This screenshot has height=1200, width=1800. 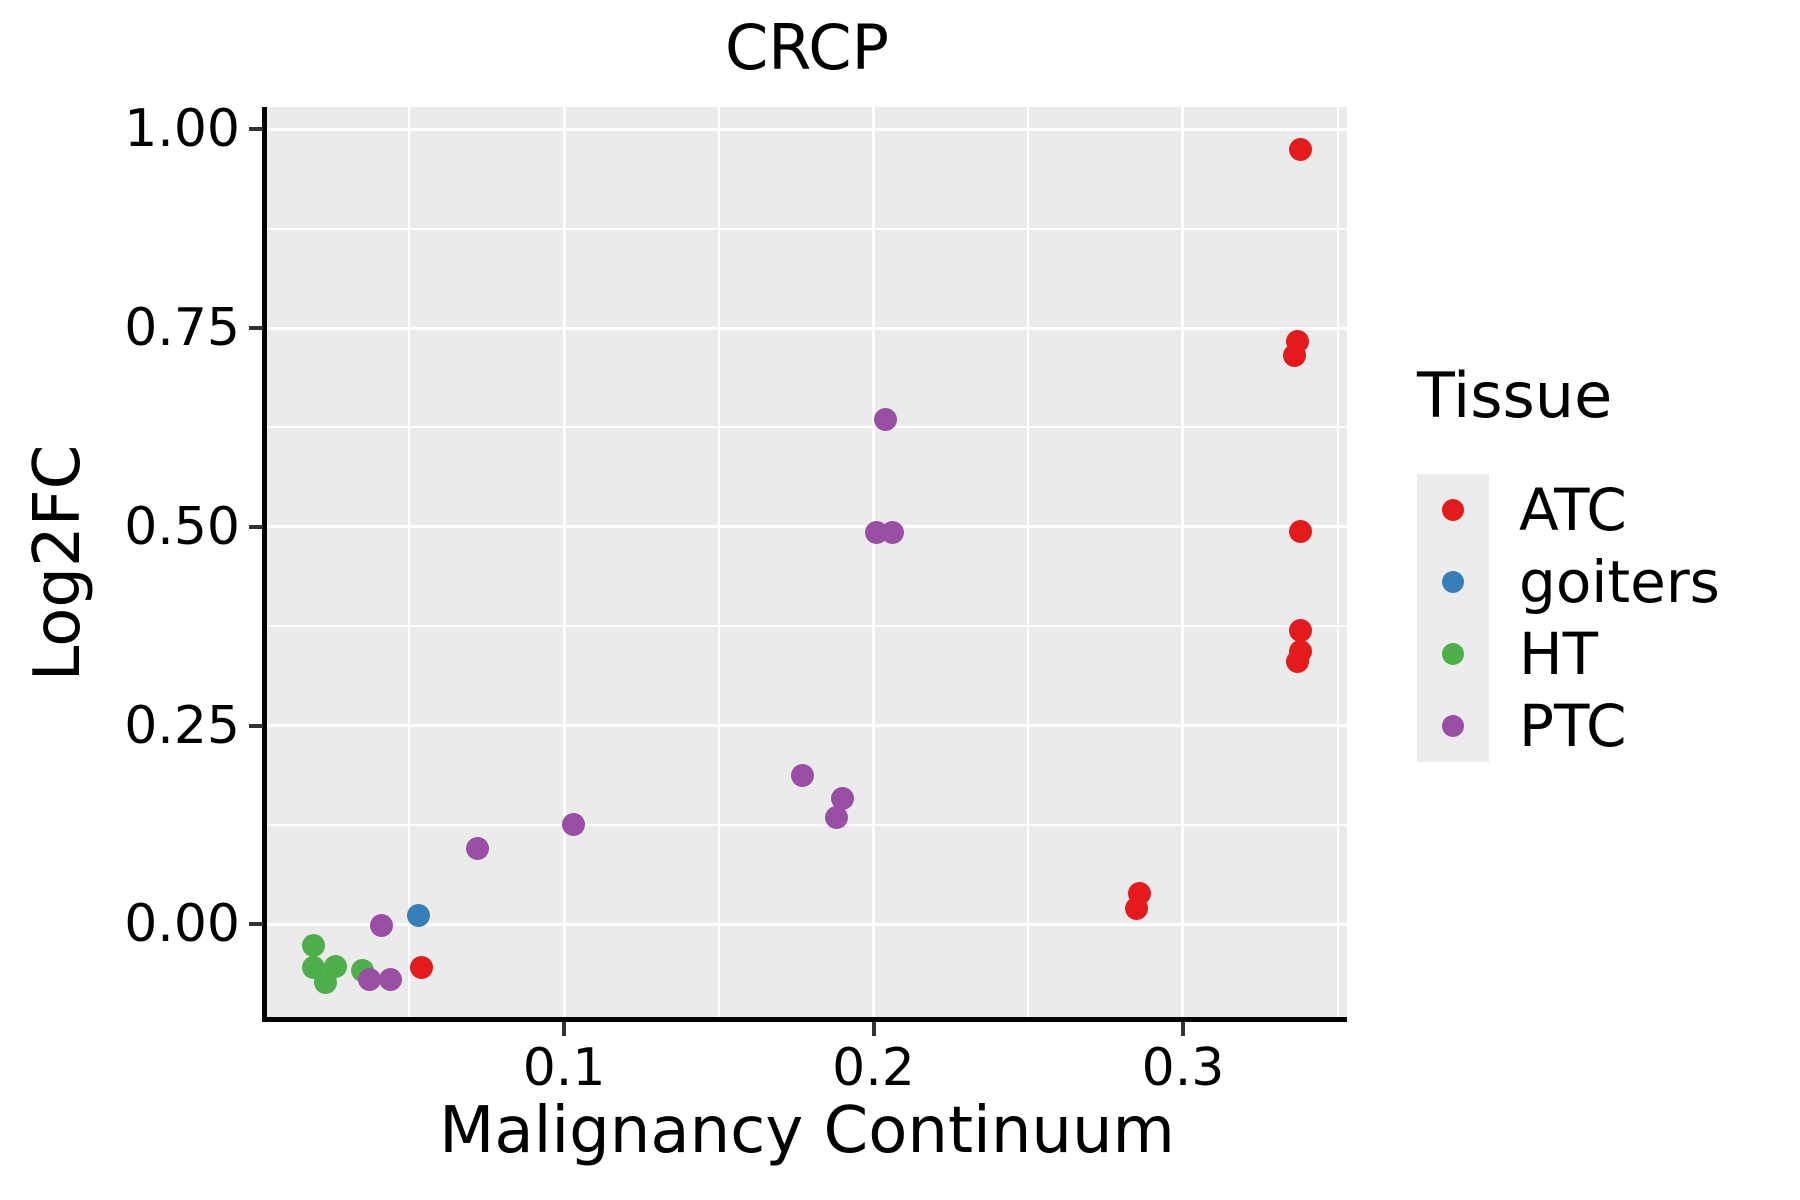 I want to click on legend: Tissue ATC goiters HT PTC, so click(x=1568, y=561).